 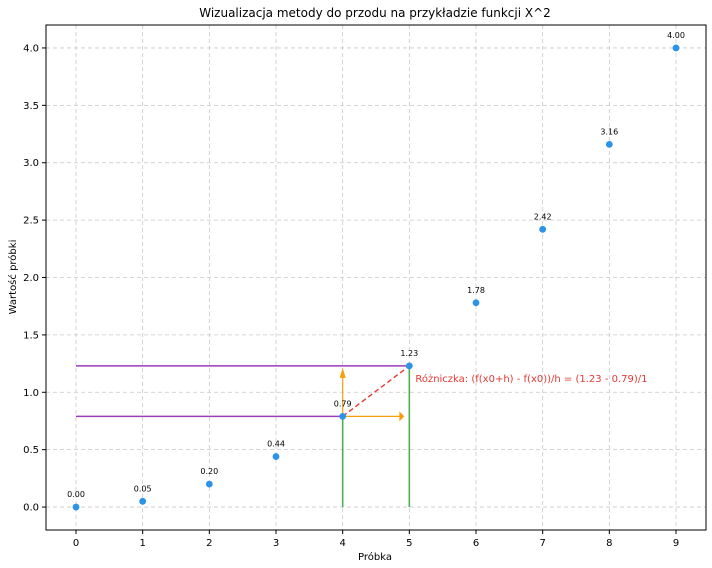 What do you see at coordinates (376, 391) in the screenshot?
I see `secant-line` at bounding box center [376, 391].